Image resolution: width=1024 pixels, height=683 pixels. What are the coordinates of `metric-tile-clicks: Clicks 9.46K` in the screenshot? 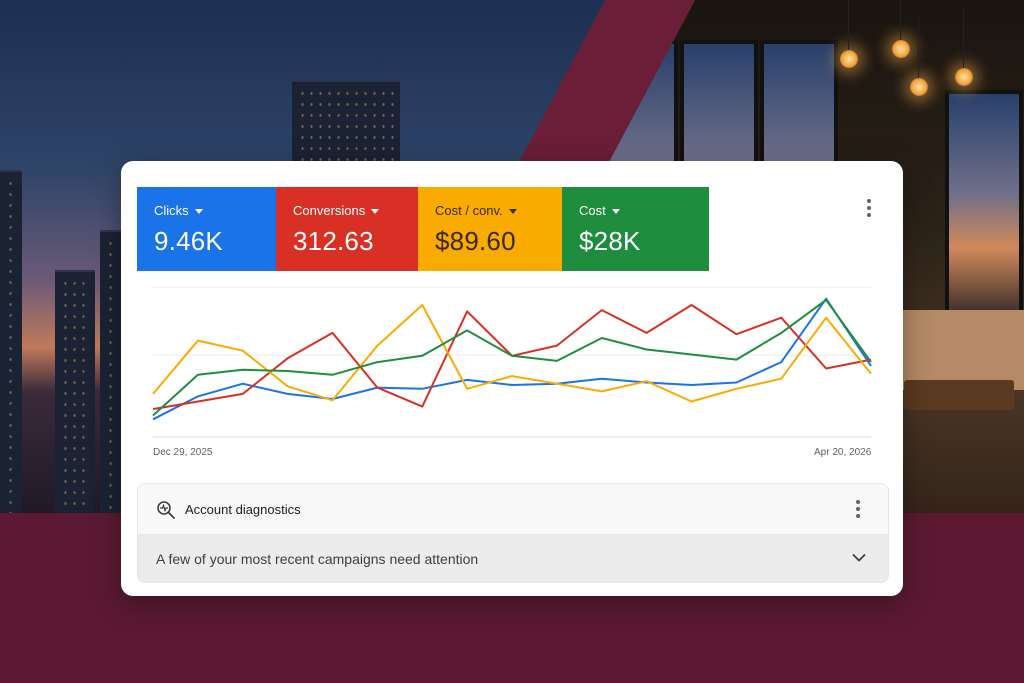 It's located at (206, 229).